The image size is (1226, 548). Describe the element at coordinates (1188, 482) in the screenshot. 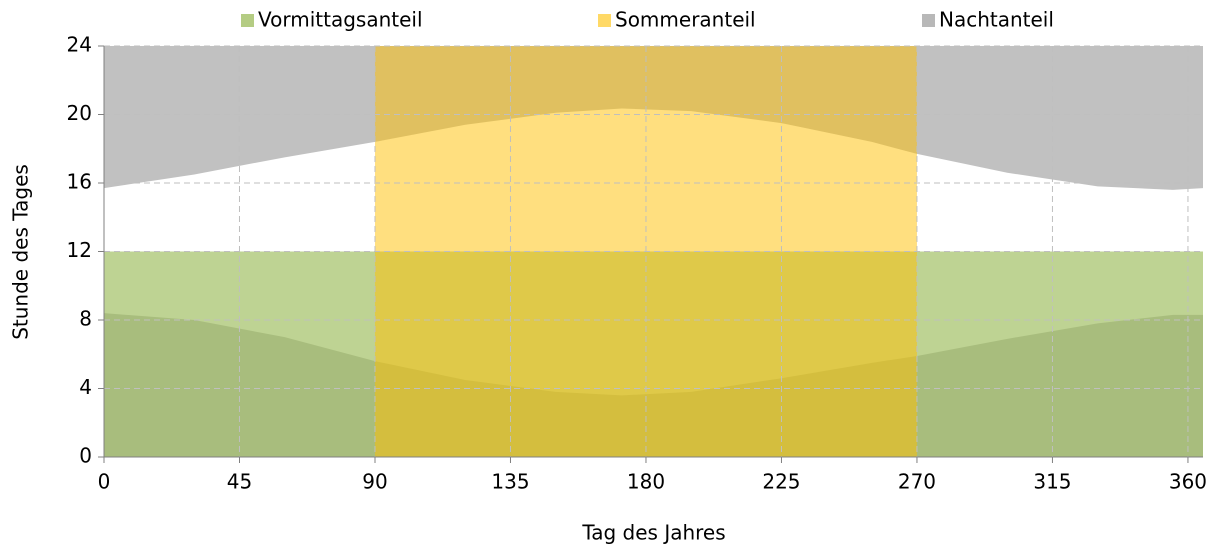

I see `x-tick-label: 360` at that location.